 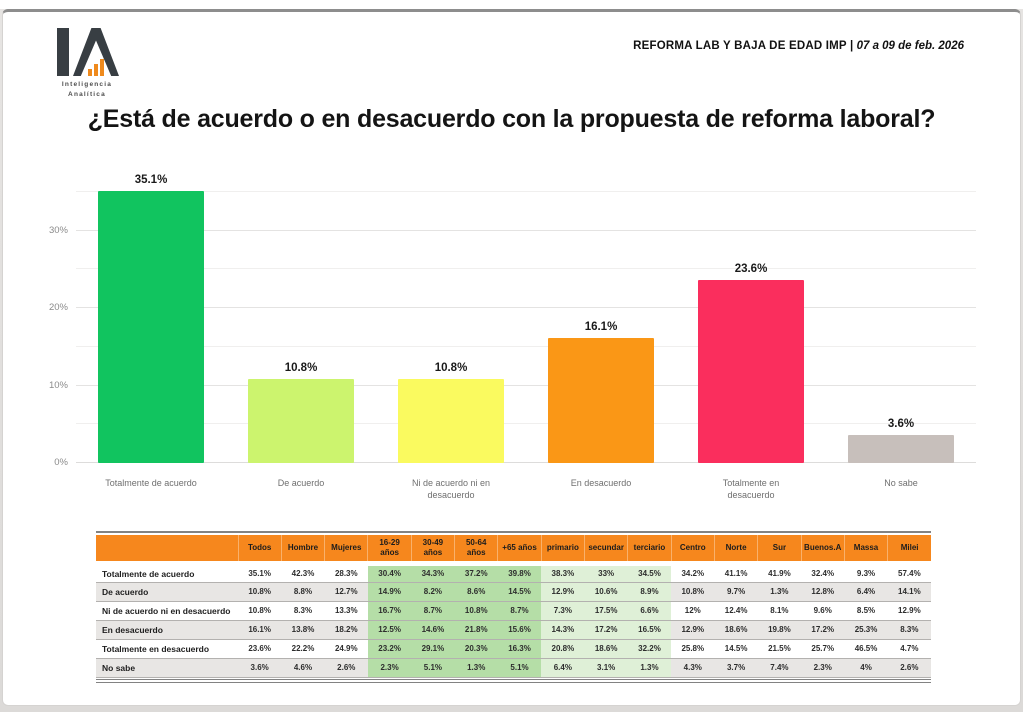 I want to click on table-cell: 57.4%, so click(x=909, y=573).